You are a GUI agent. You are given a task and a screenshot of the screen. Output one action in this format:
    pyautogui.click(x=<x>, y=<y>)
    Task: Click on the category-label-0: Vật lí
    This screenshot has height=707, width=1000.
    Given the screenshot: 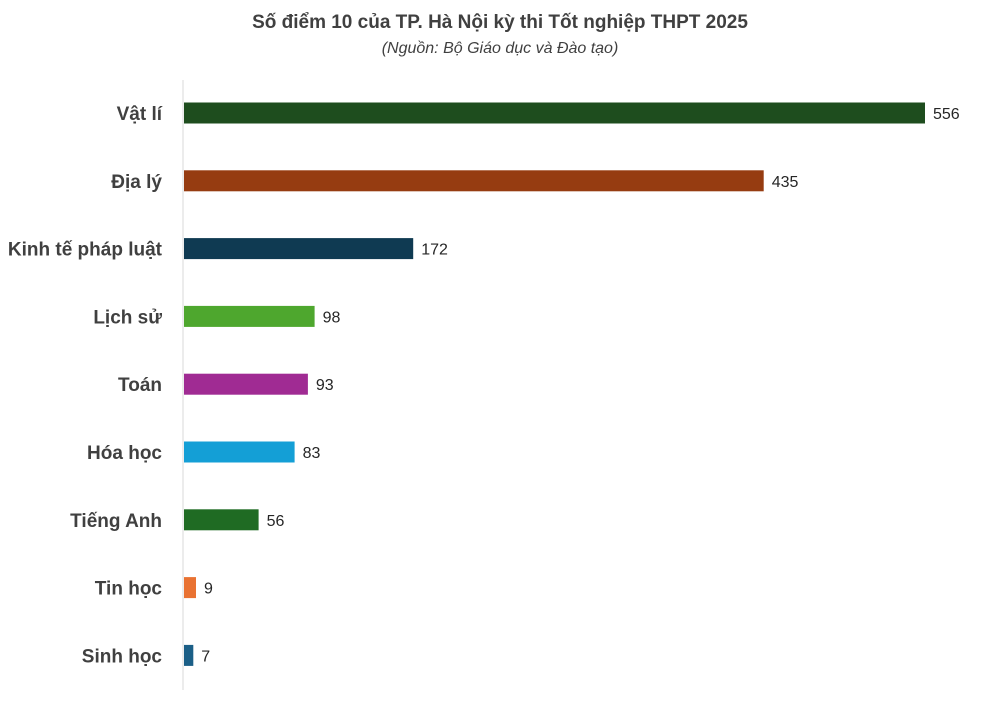 What is the action you would take?
    pyautogui.click(x=140, y=114)
    